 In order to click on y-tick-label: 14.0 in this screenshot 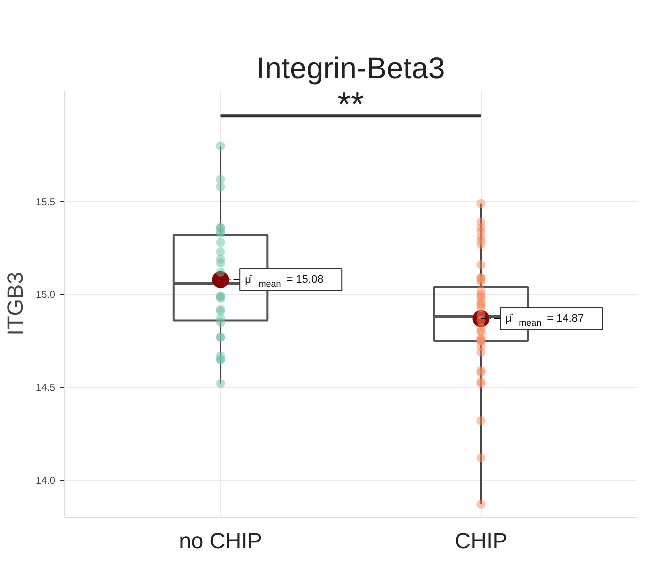, I will do `click(46, 481)`.